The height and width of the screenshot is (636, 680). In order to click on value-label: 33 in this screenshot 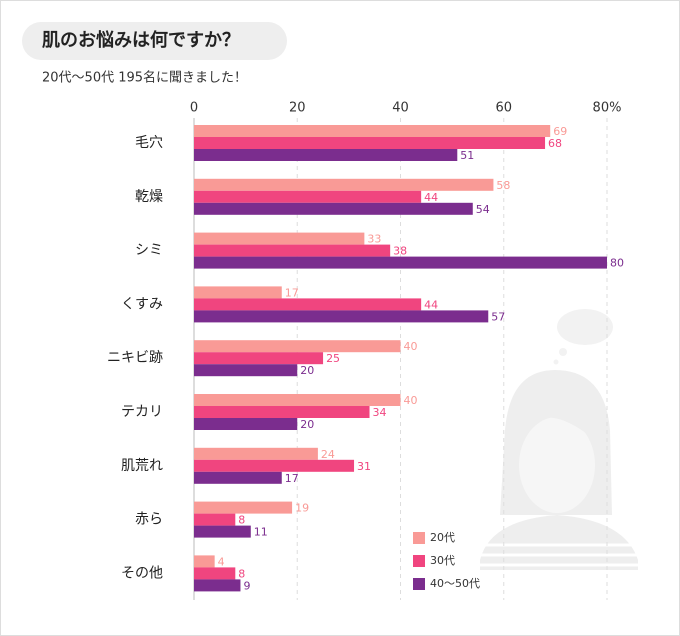, I will do `click(374, 239)`.